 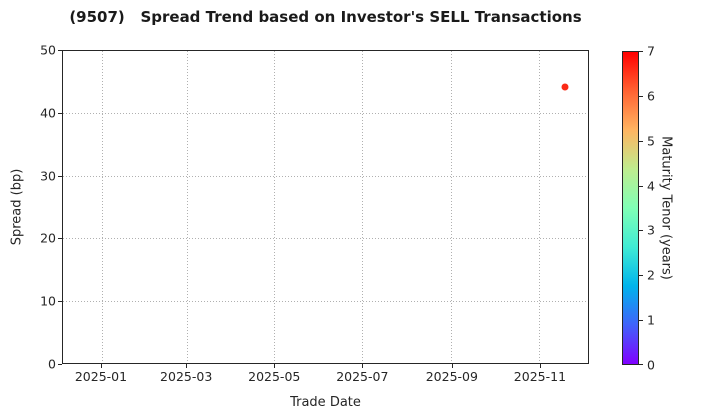 I want to click on colorbar-tick-label: 6, so click(x=651, y=96).